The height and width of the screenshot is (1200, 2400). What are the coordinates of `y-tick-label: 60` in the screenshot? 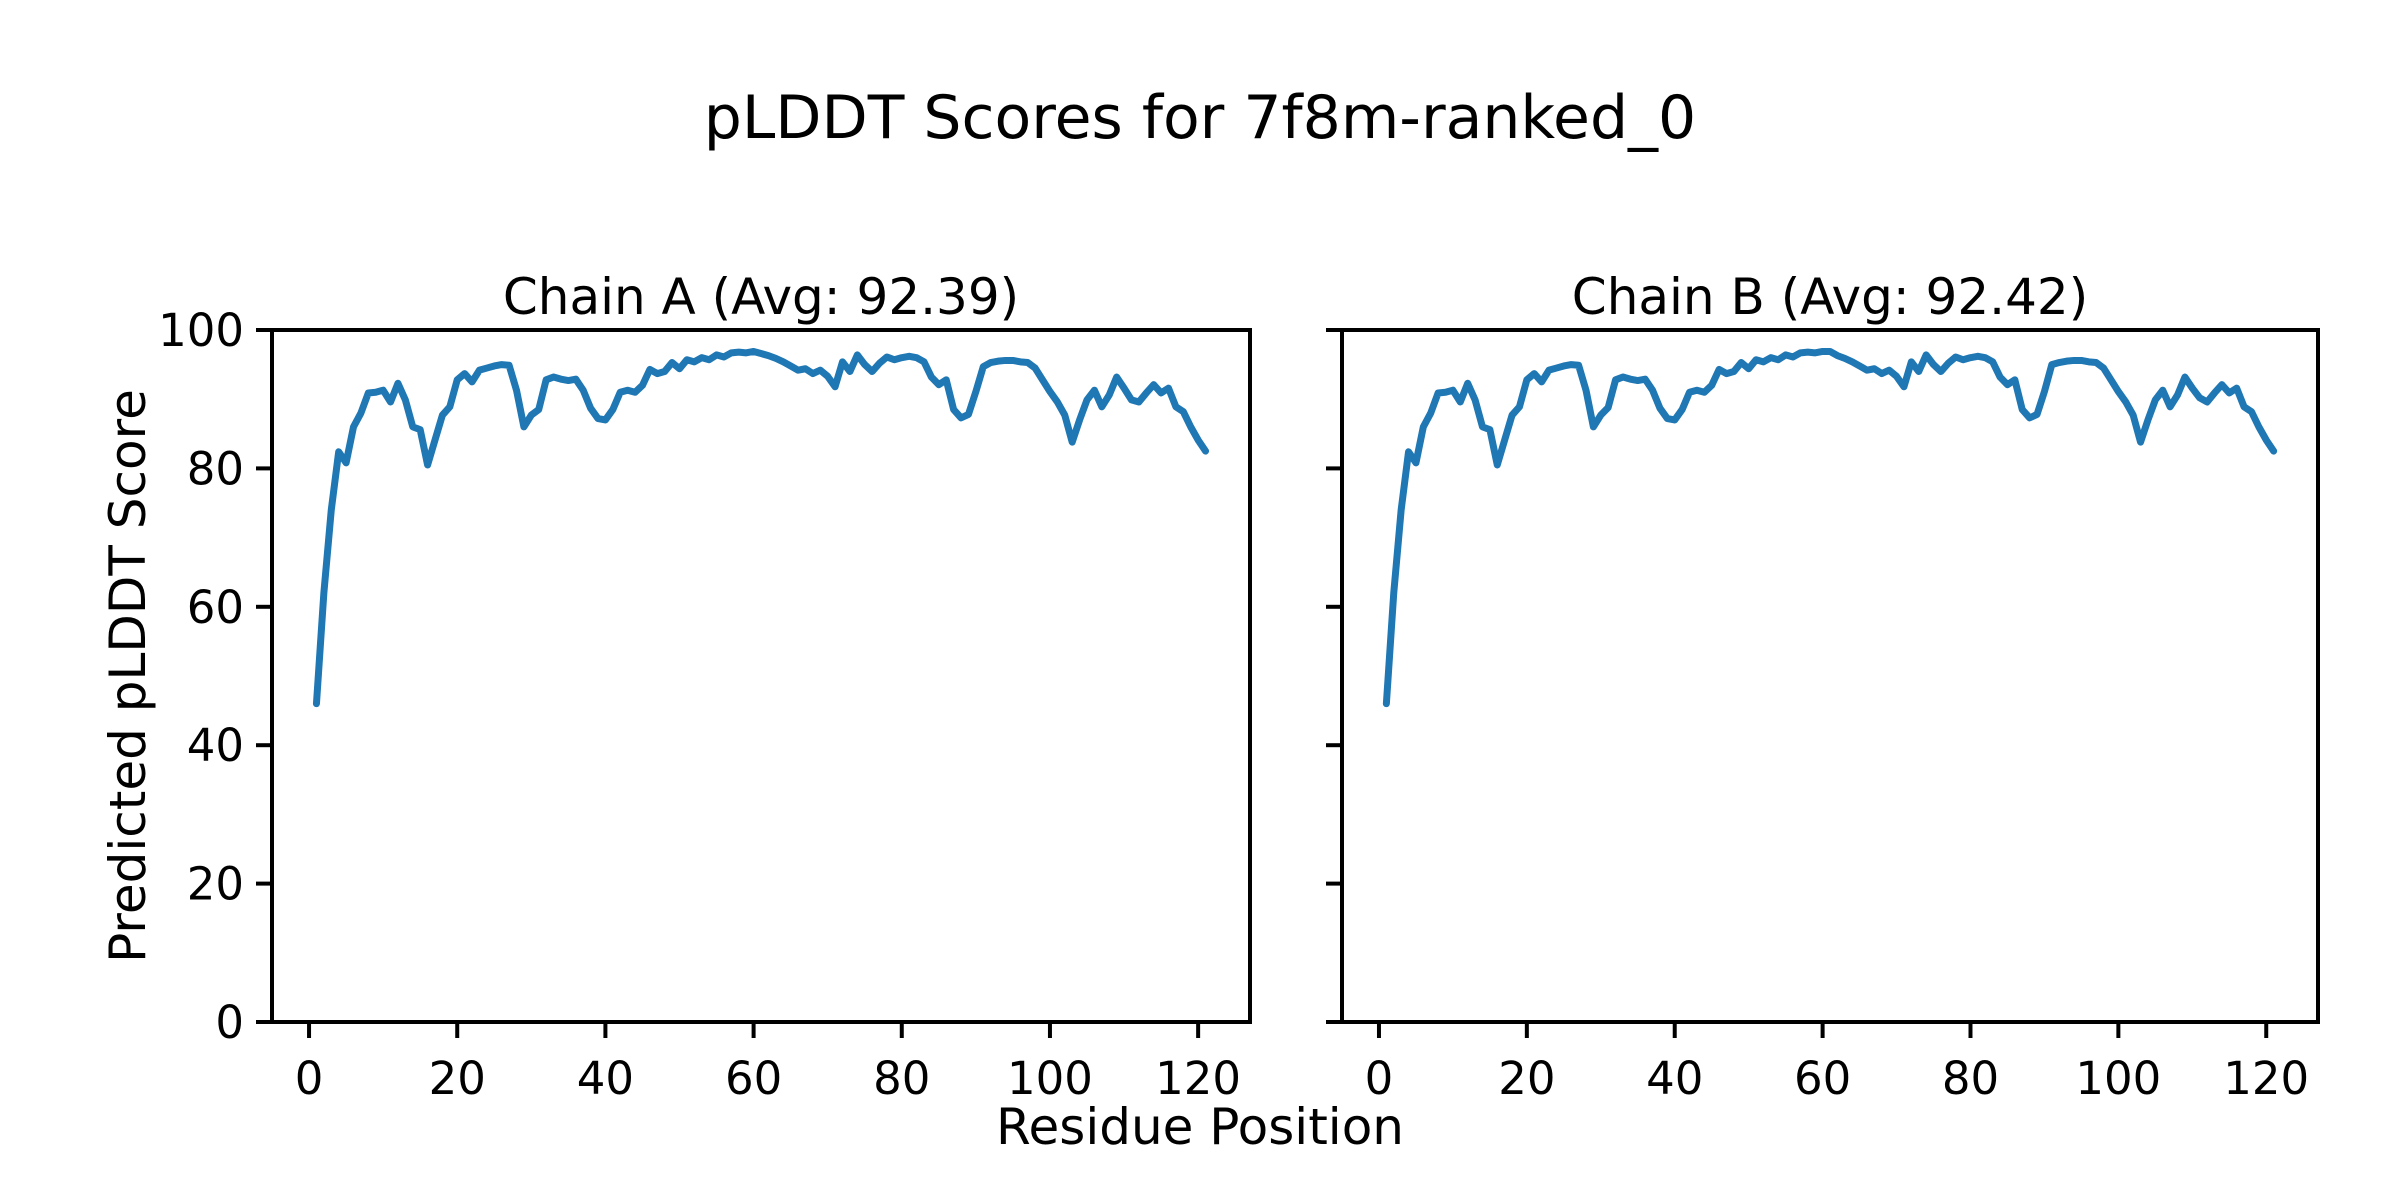 It's located at (215, 607).